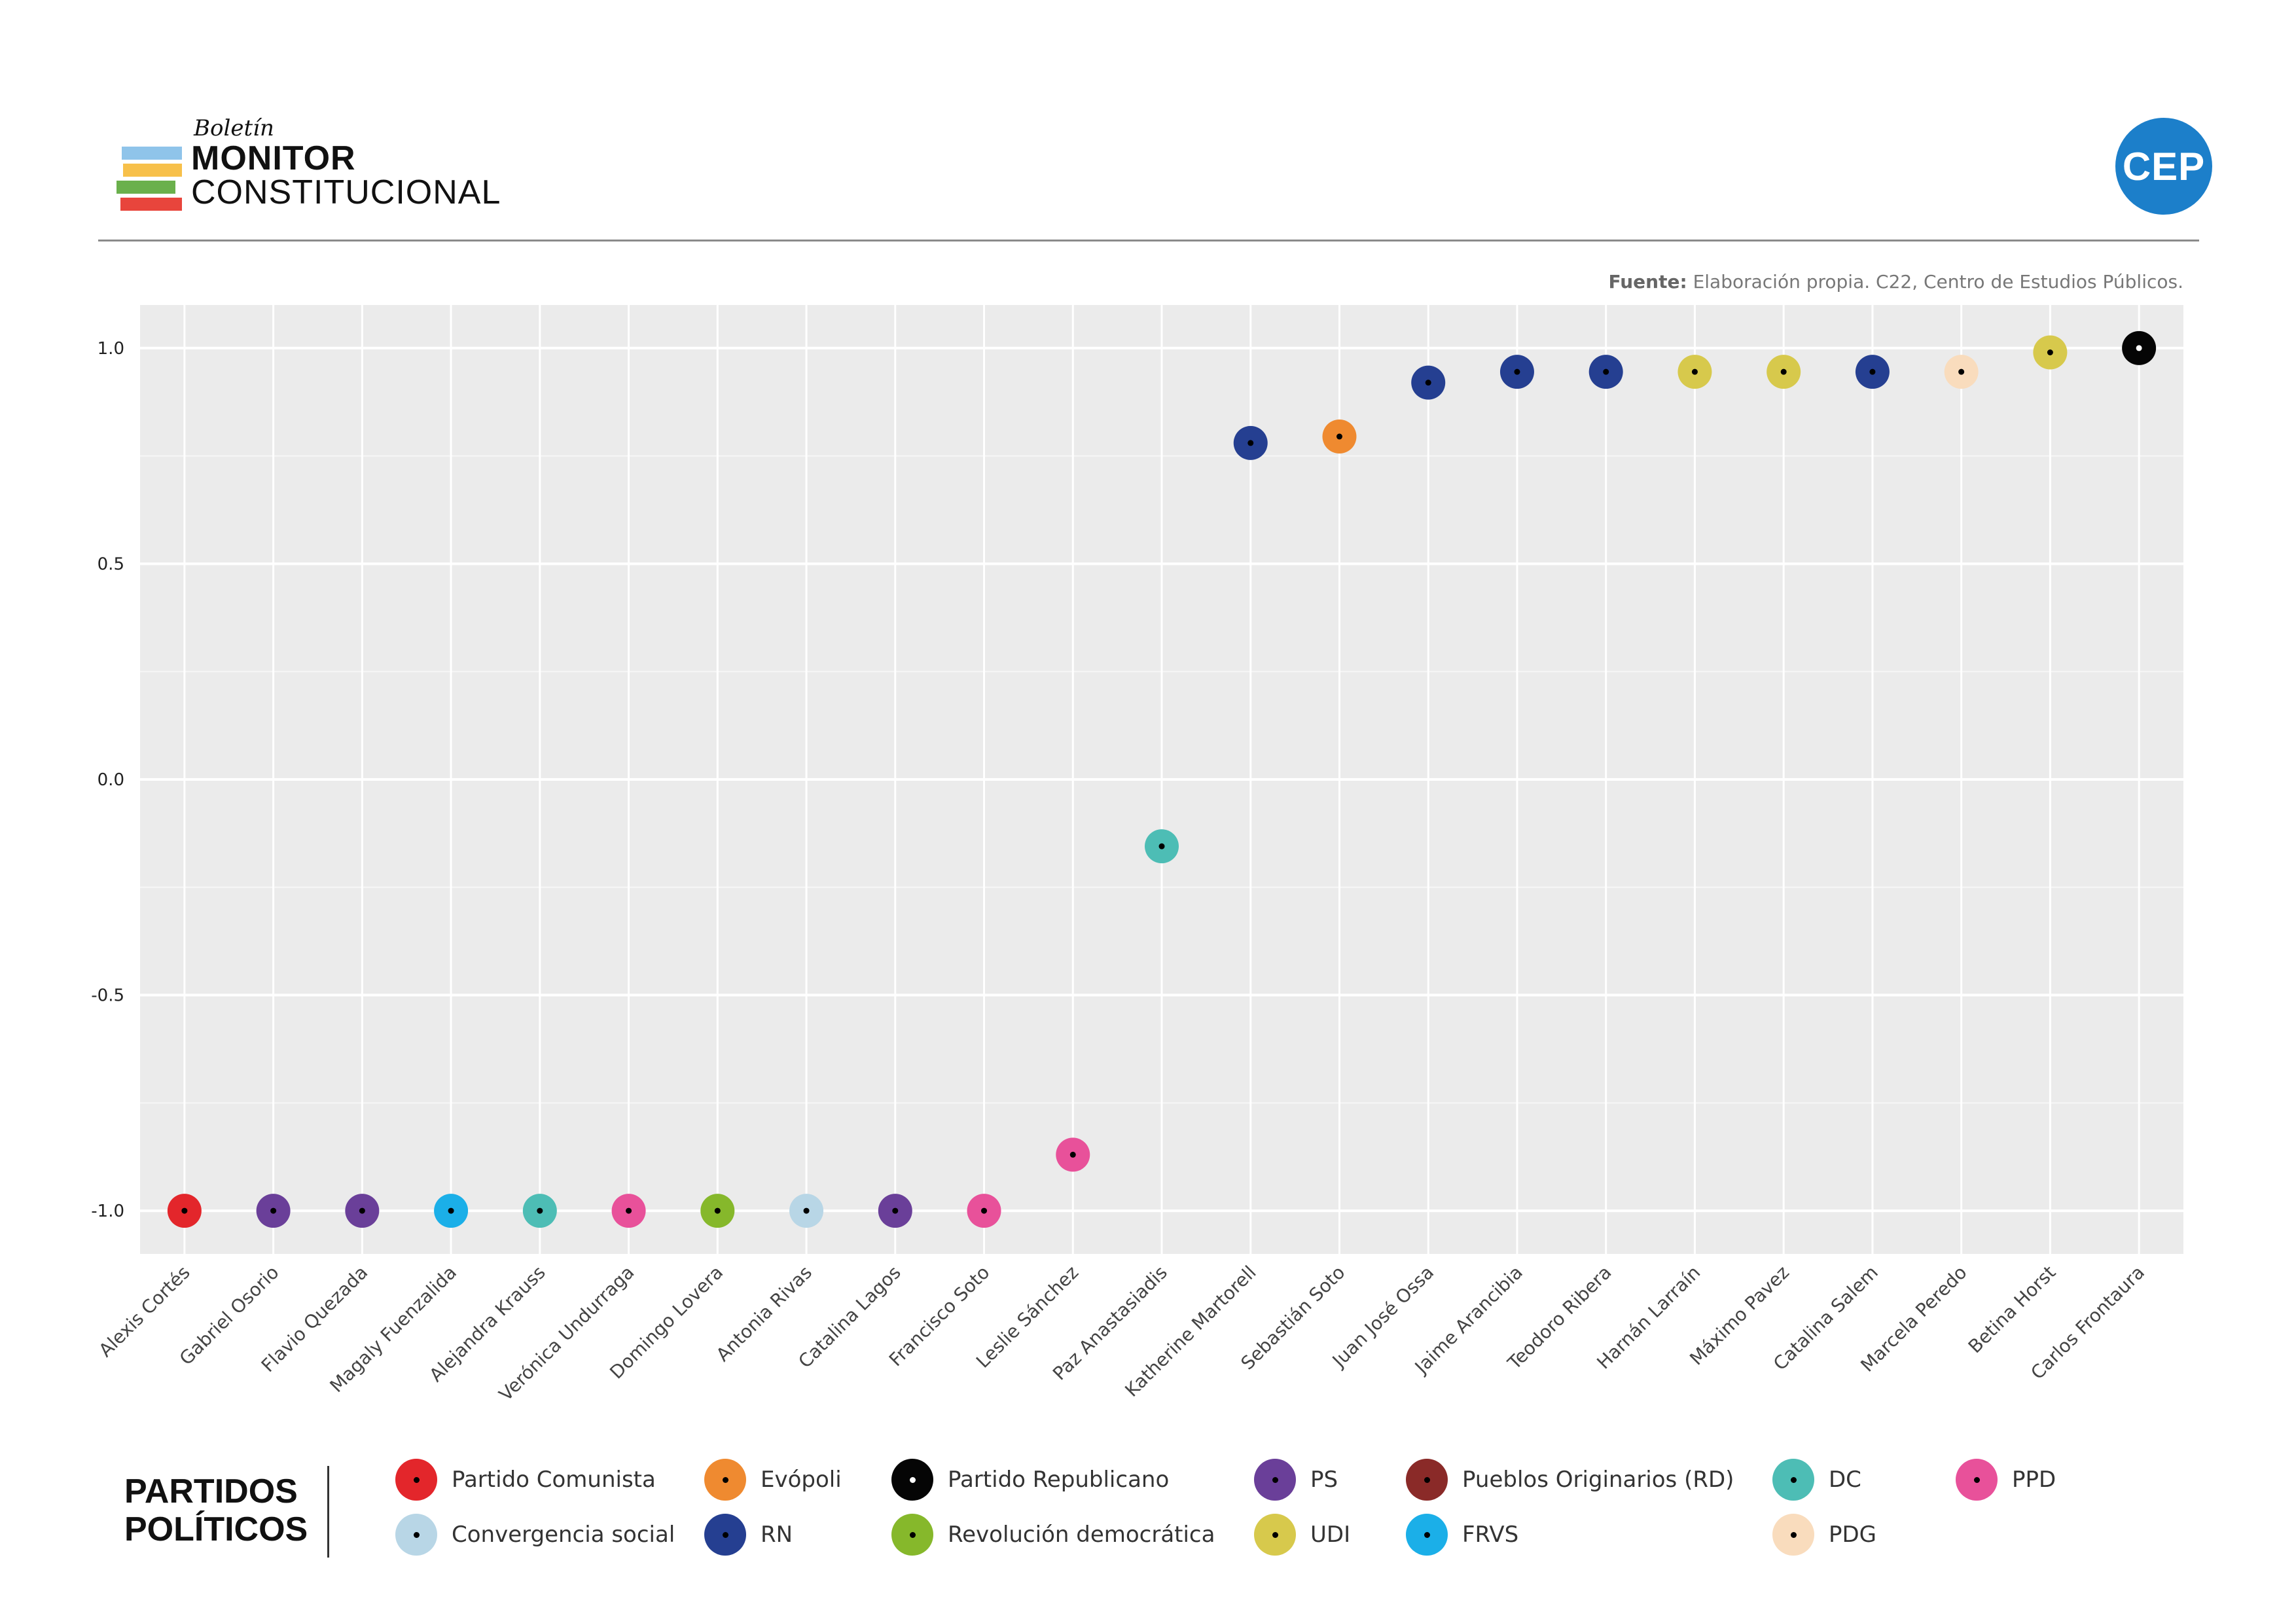 This screenshot has height=1623, width=2296. What do you see at coordinates (777, 1535) in the screenshot?
I see `legend-label: RN` at bounding box center [777, 1535].